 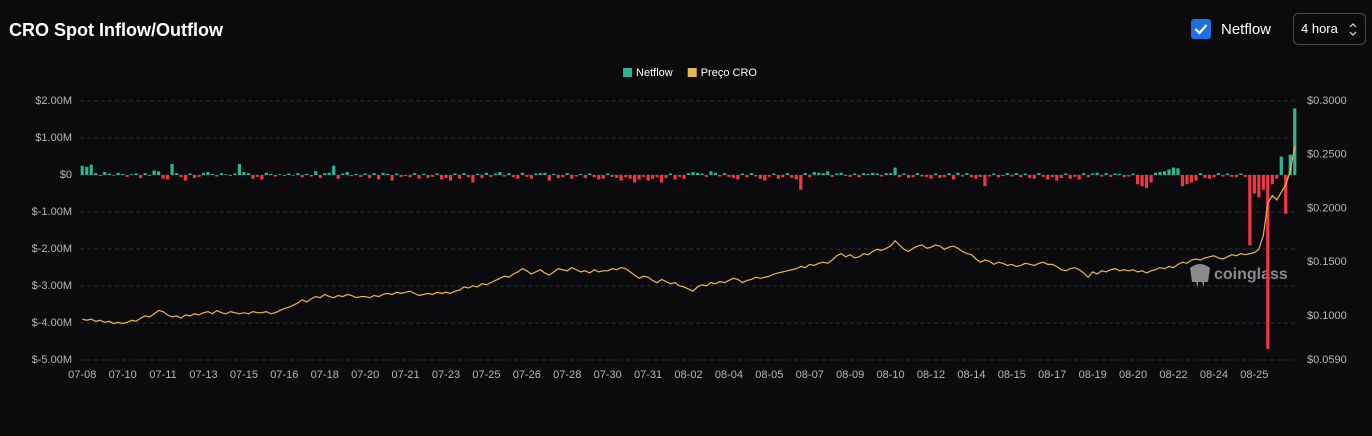 What do you see at coordinates (891, 375) in the screenshot?
I see `x-tick-label: 08-10` at bounding box center [891, 375].